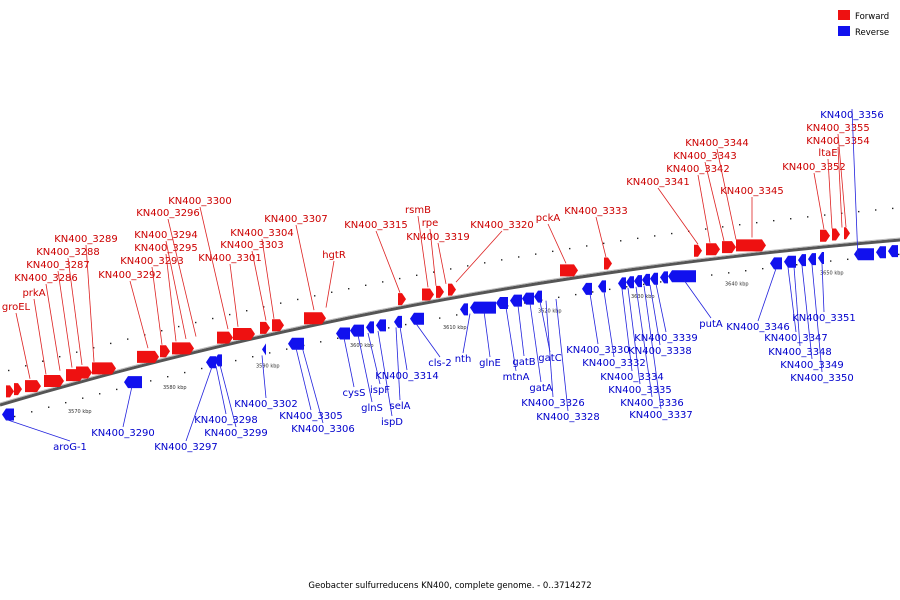 Image resolution: width=900 pixels, height=600 pixels. Describe the element at coordinates (614, 363) in the screenshot. I see `reverse-gene-label: KN400_3332` at that location.